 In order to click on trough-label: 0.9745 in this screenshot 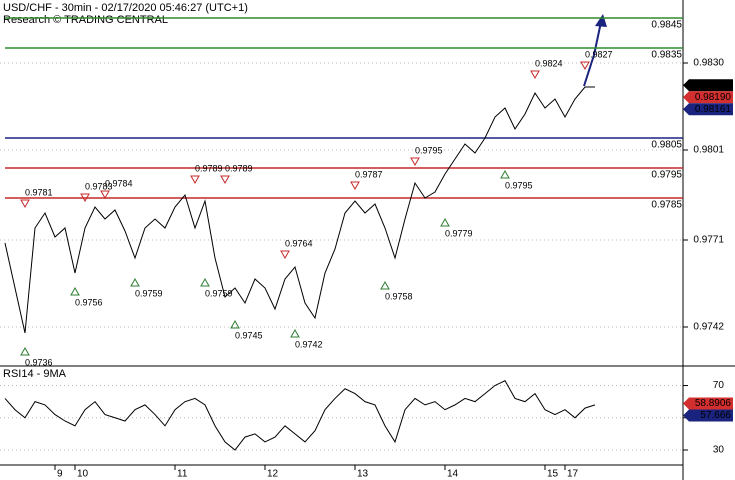, I will do `click(249, 335)`.